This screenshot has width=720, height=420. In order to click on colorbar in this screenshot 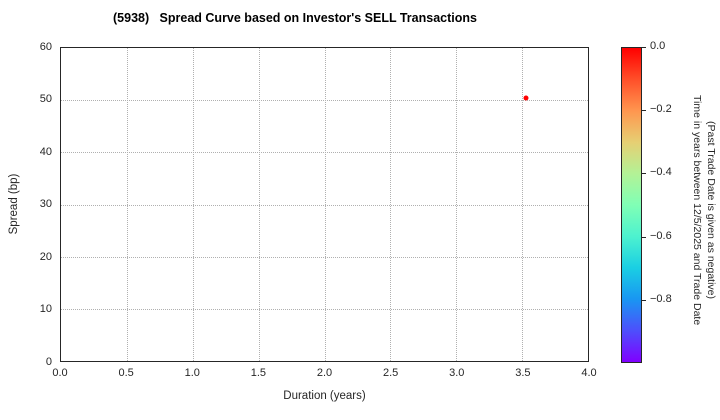, I will do `click(631, 205)`.